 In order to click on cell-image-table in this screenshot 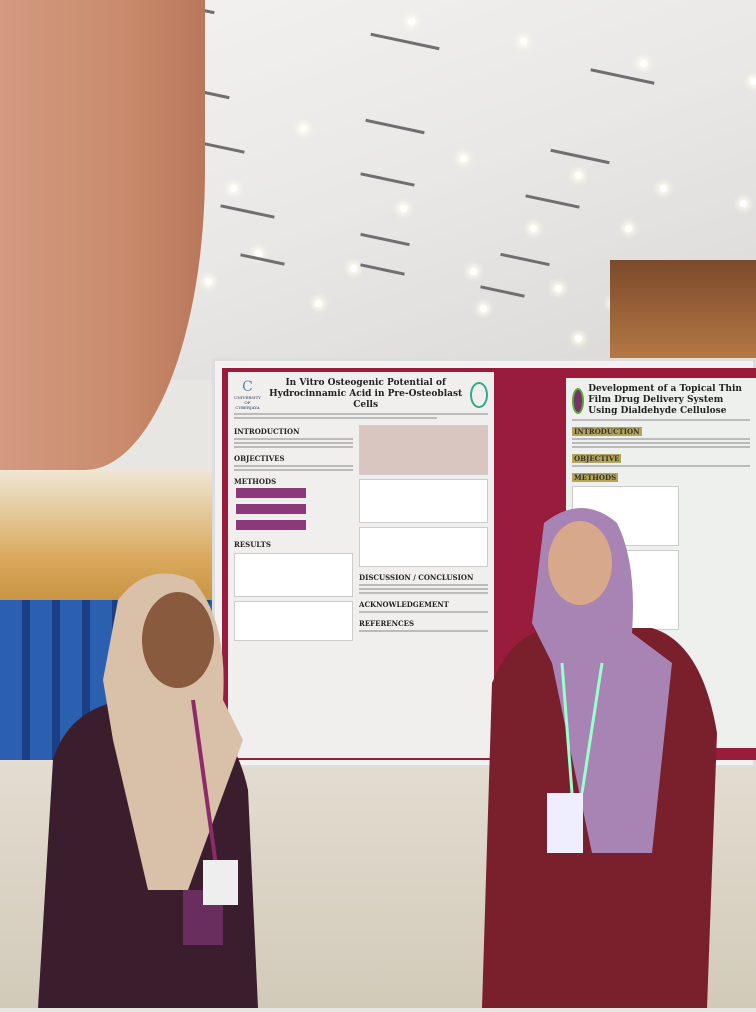, I will do `click(423, 450)`.